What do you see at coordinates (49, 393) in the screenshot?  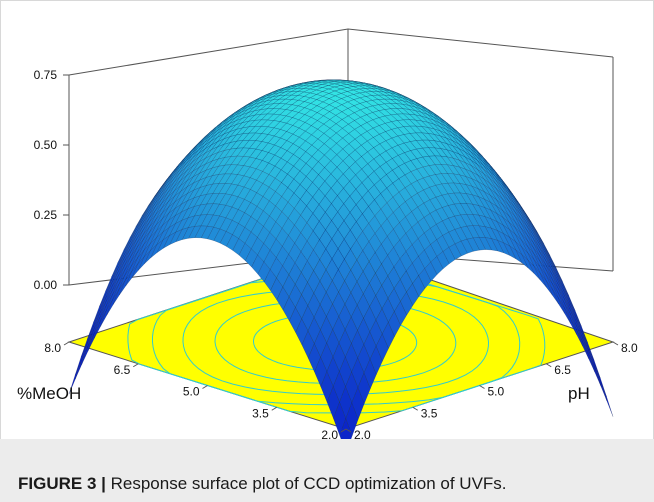 I see `meoh-axis-label: %MeOH` at bounding box center [49, 393].